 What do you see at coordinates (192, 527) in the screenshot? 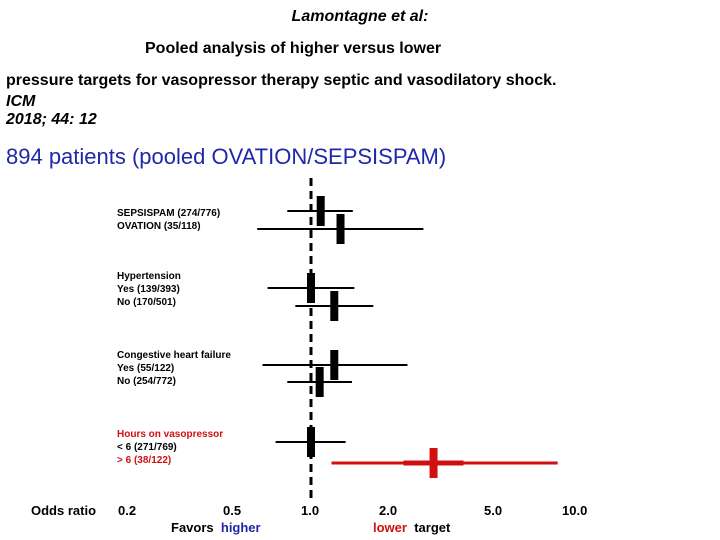
I see `favors-prefix: Favors` at bounding box center [192, 527].